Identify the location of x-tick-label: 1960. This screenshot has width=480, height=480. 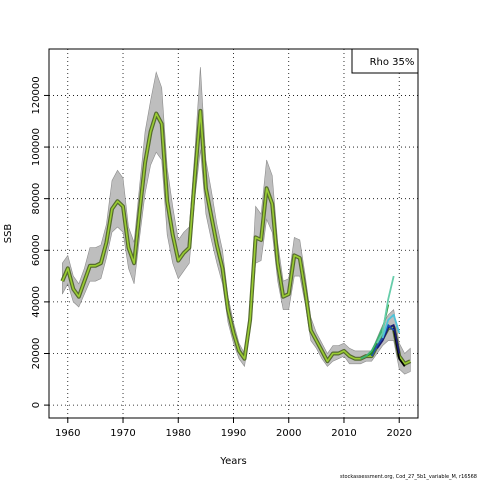
(67, 433).